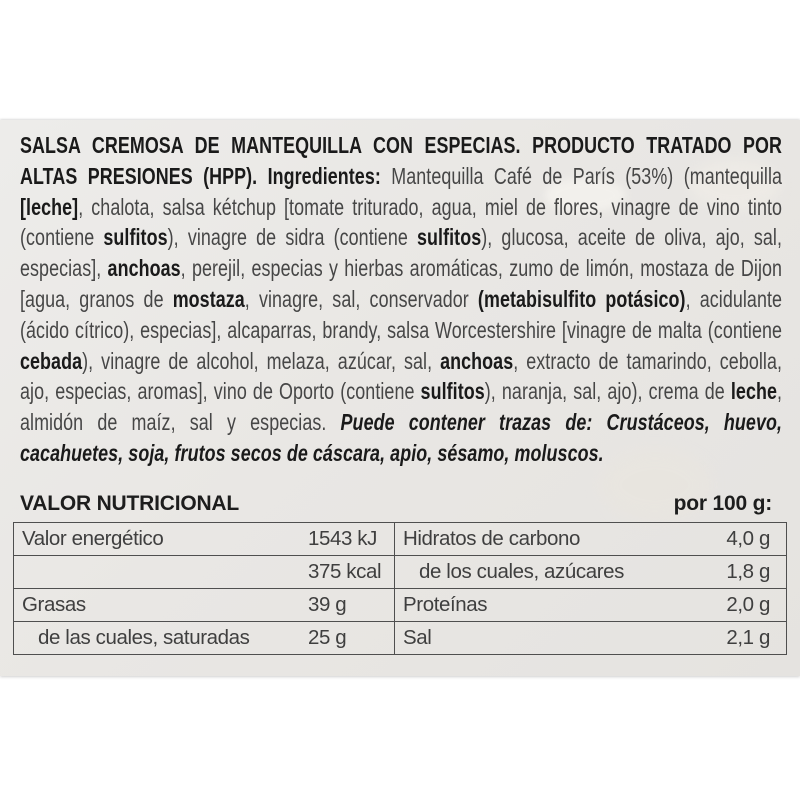 Image resolution: width=800 pixels, height=800 pixels. What do you see at coordinates (723, 503) in the screenshot?
I see `per-100g-label: por 100 g:` at bounding box center [723, 503].